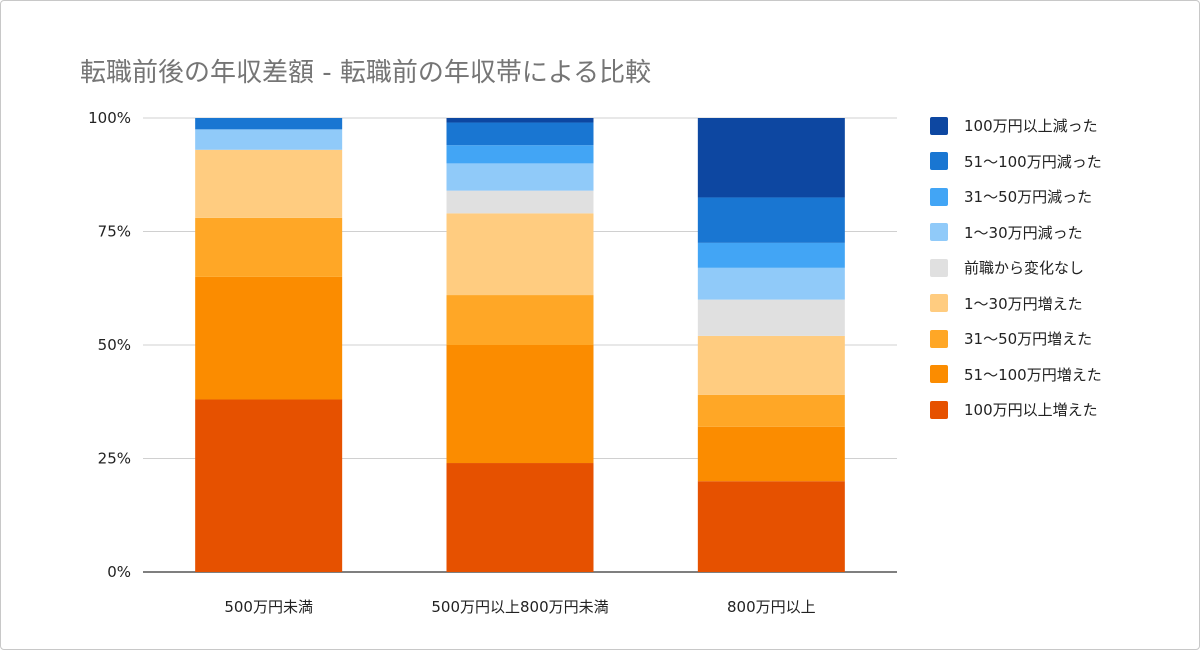  I want to click on legend-item: 100万円以上増えた, so click(1016, 410).